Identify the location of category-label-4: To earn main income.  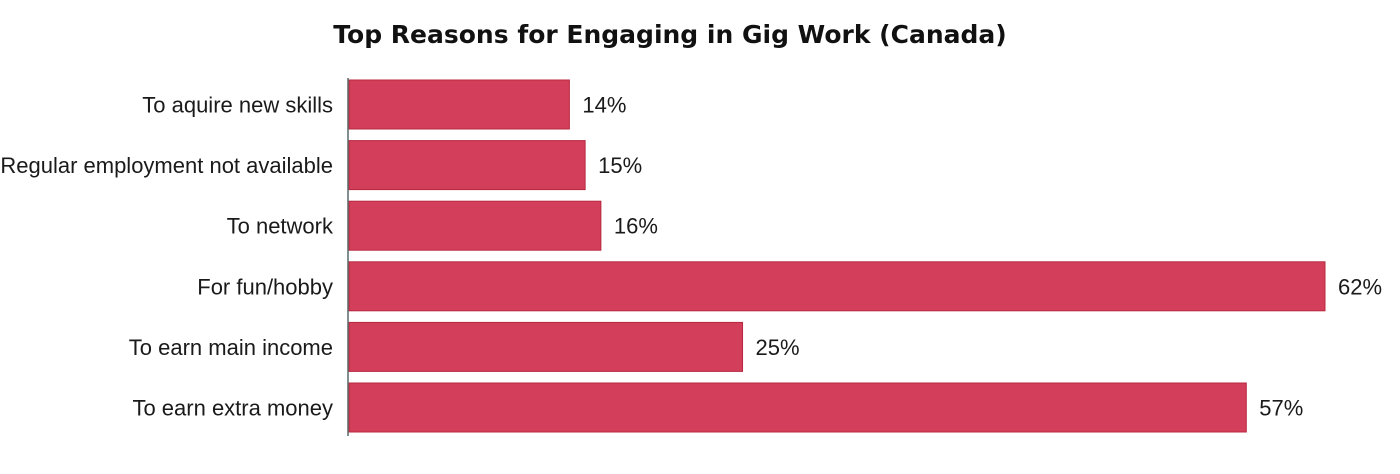
(231, 347).